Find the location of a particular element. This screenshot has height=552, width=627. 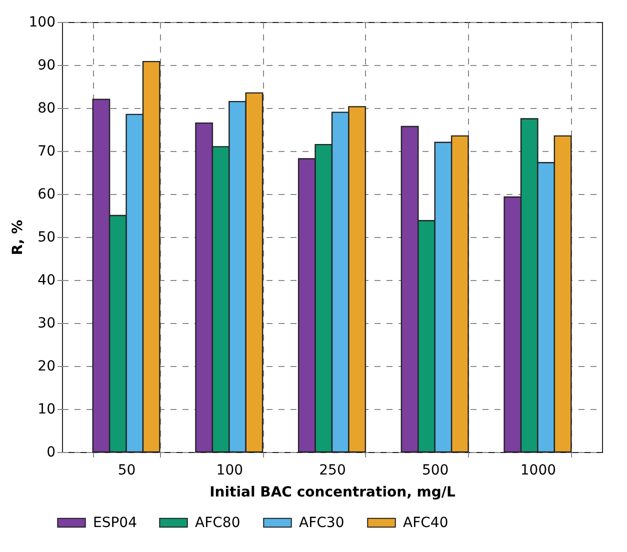

x-tick-label: 1000 is located at coordinates (538, 470).